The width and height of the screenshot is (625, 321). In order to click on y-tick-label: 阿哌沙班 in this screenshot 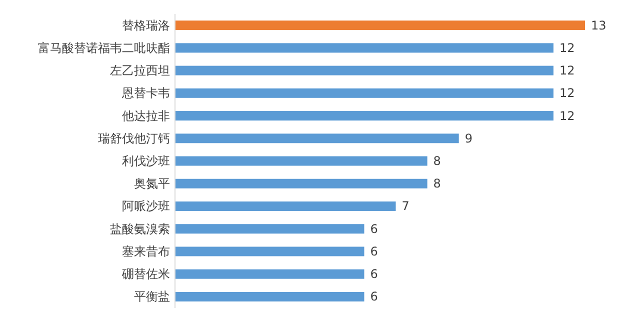, I will do `click(146, 206)`.